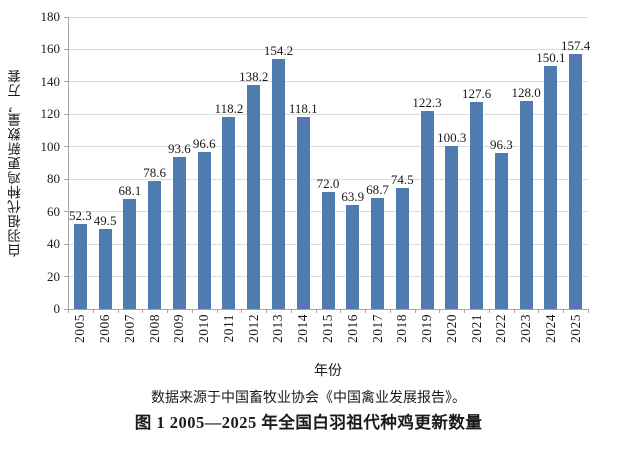  I want to click on bar-value-label: 128.0, so click(526, 93).